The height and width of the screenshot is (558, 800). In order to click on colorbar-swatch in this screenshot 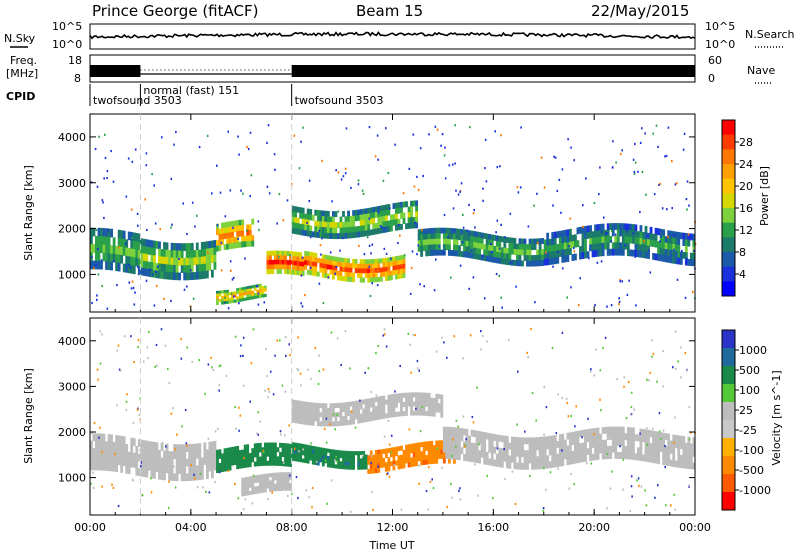, I will do `click(728, 465)`.